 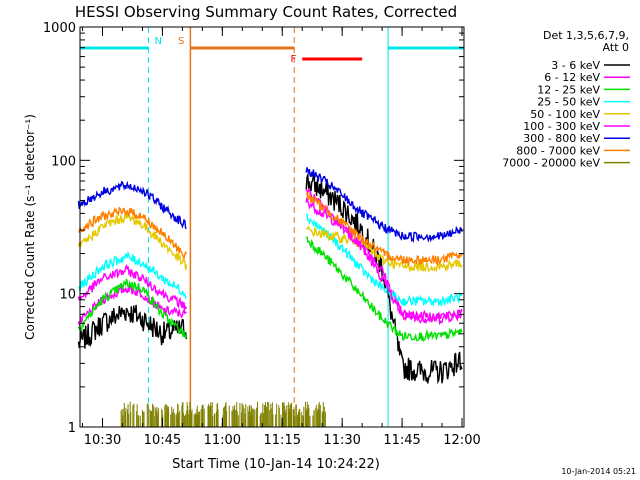 I want to click on y-axis-label: Corrected Count Rate (s⁻¹ detector⁻¹), so click(x=30, y=227).